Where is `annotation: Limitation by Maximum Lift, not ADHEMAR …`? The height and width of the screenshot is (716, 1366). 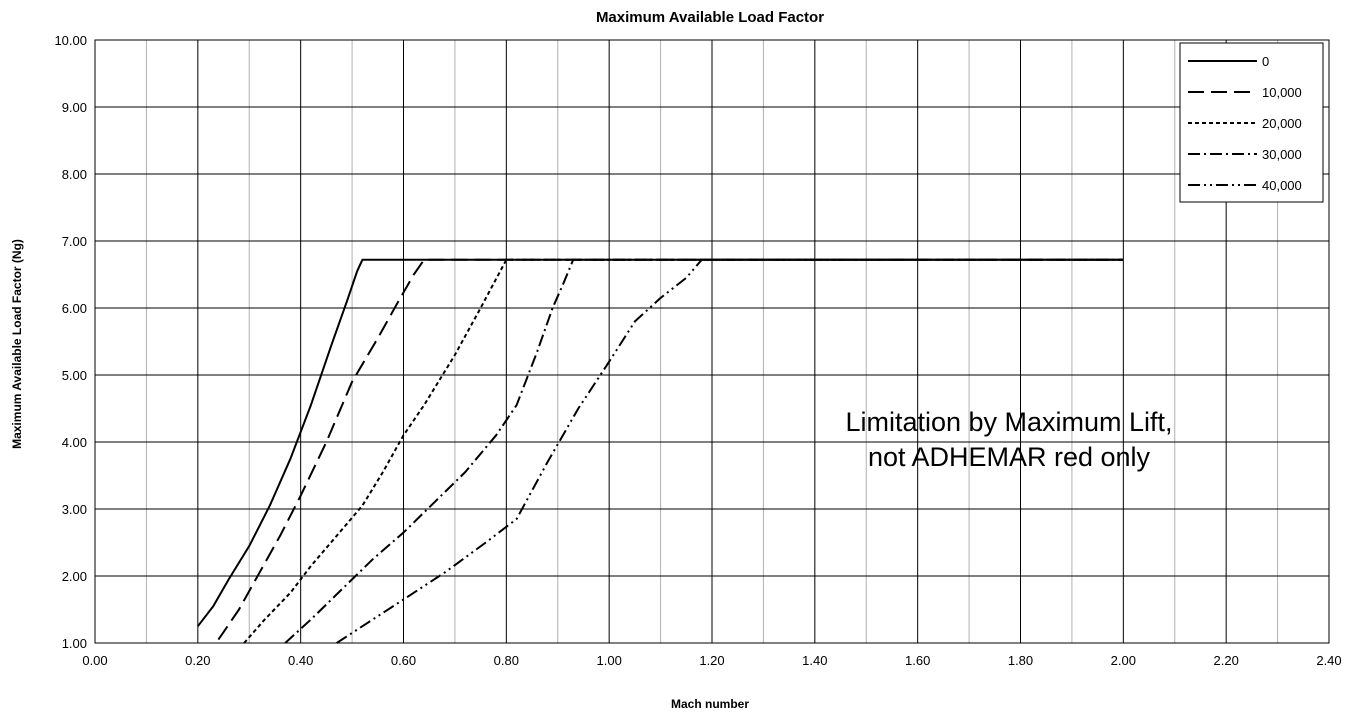
annotation: Limitation by Maximum Lift, not ADHEMAR … is located at coordinates (1008, 439).